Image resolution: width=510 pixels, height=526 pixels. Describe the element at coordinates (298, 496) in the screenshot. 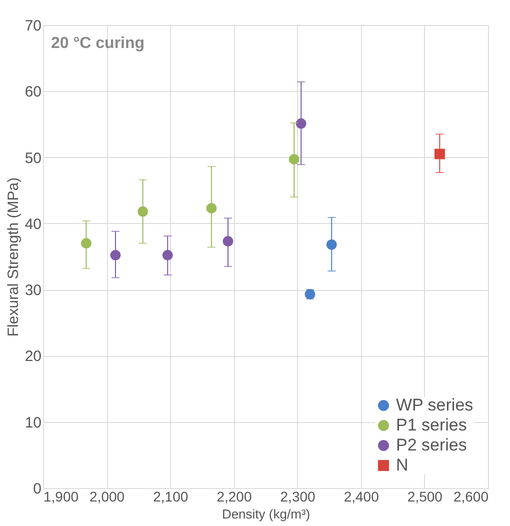

I see `x-tick-label: 2,300` at that location.